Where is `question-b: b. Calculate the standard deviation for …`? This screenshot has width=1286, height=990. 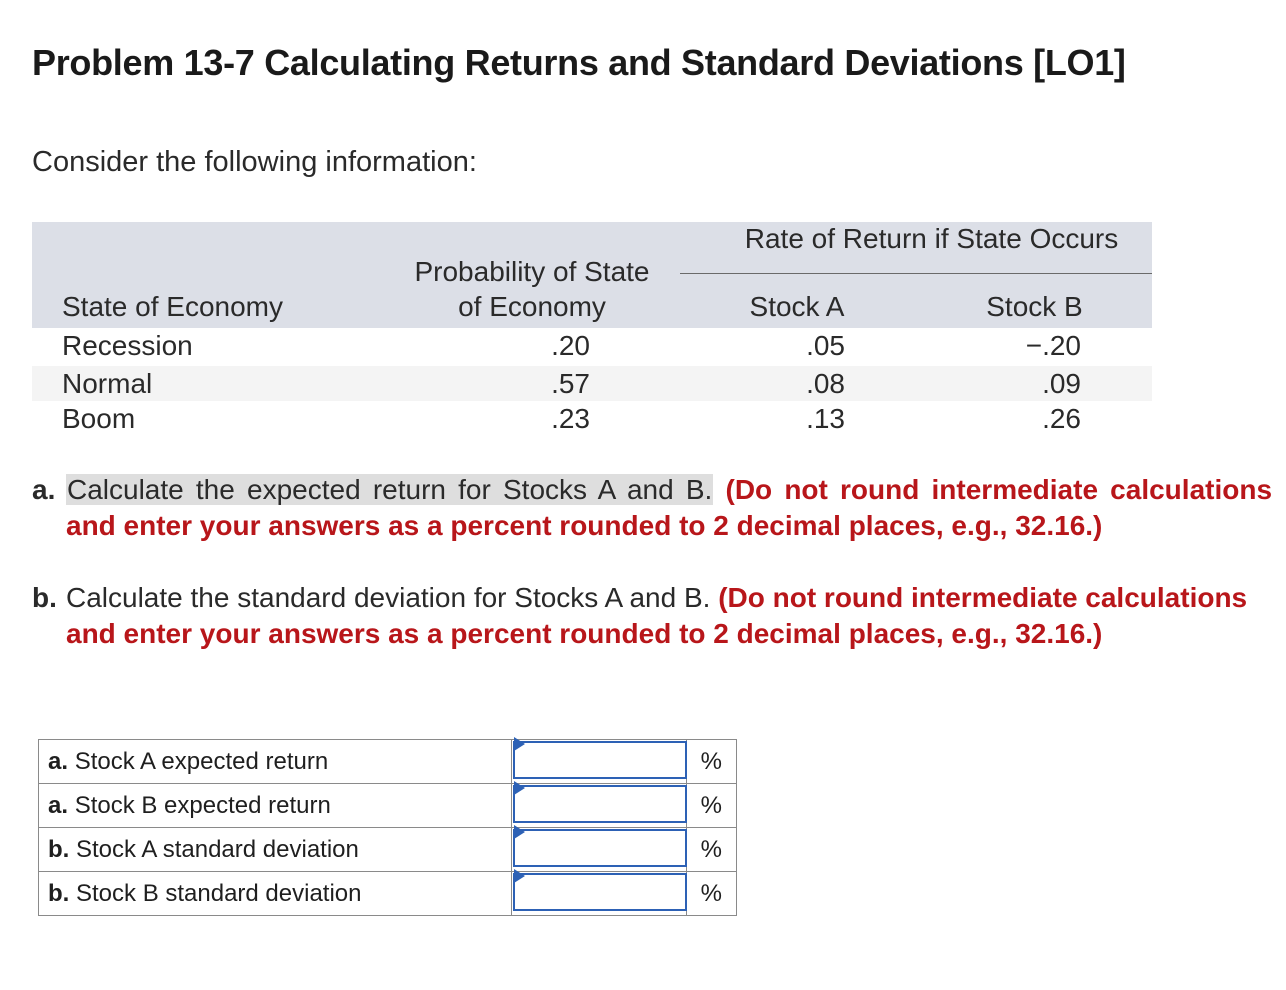 question-b: b. Calculate the standard deviation for … is located at coordinates (652, 616).